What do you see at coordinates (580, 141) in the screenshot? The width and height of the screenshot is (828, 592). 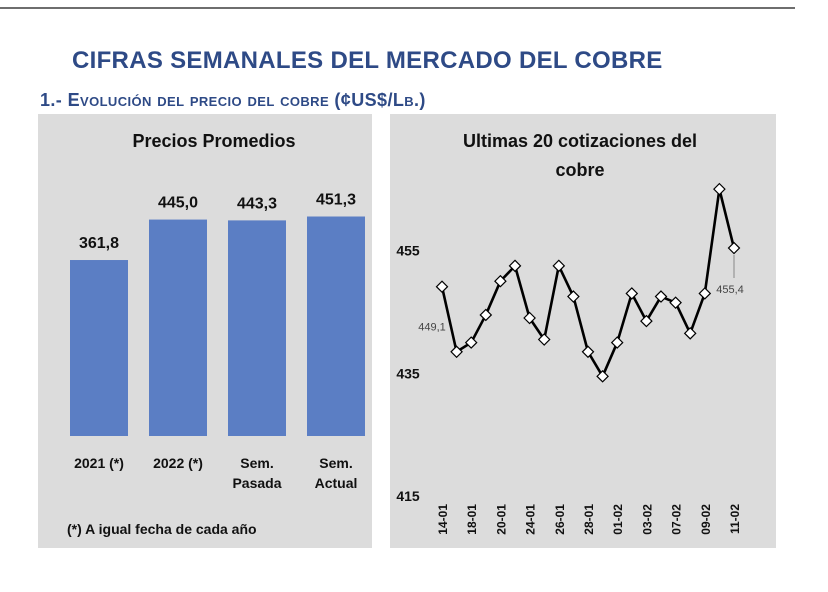 I see `line-chart-title-line-1: Ultimas 20 cotizaciones del` at bounding box center [580, 141].